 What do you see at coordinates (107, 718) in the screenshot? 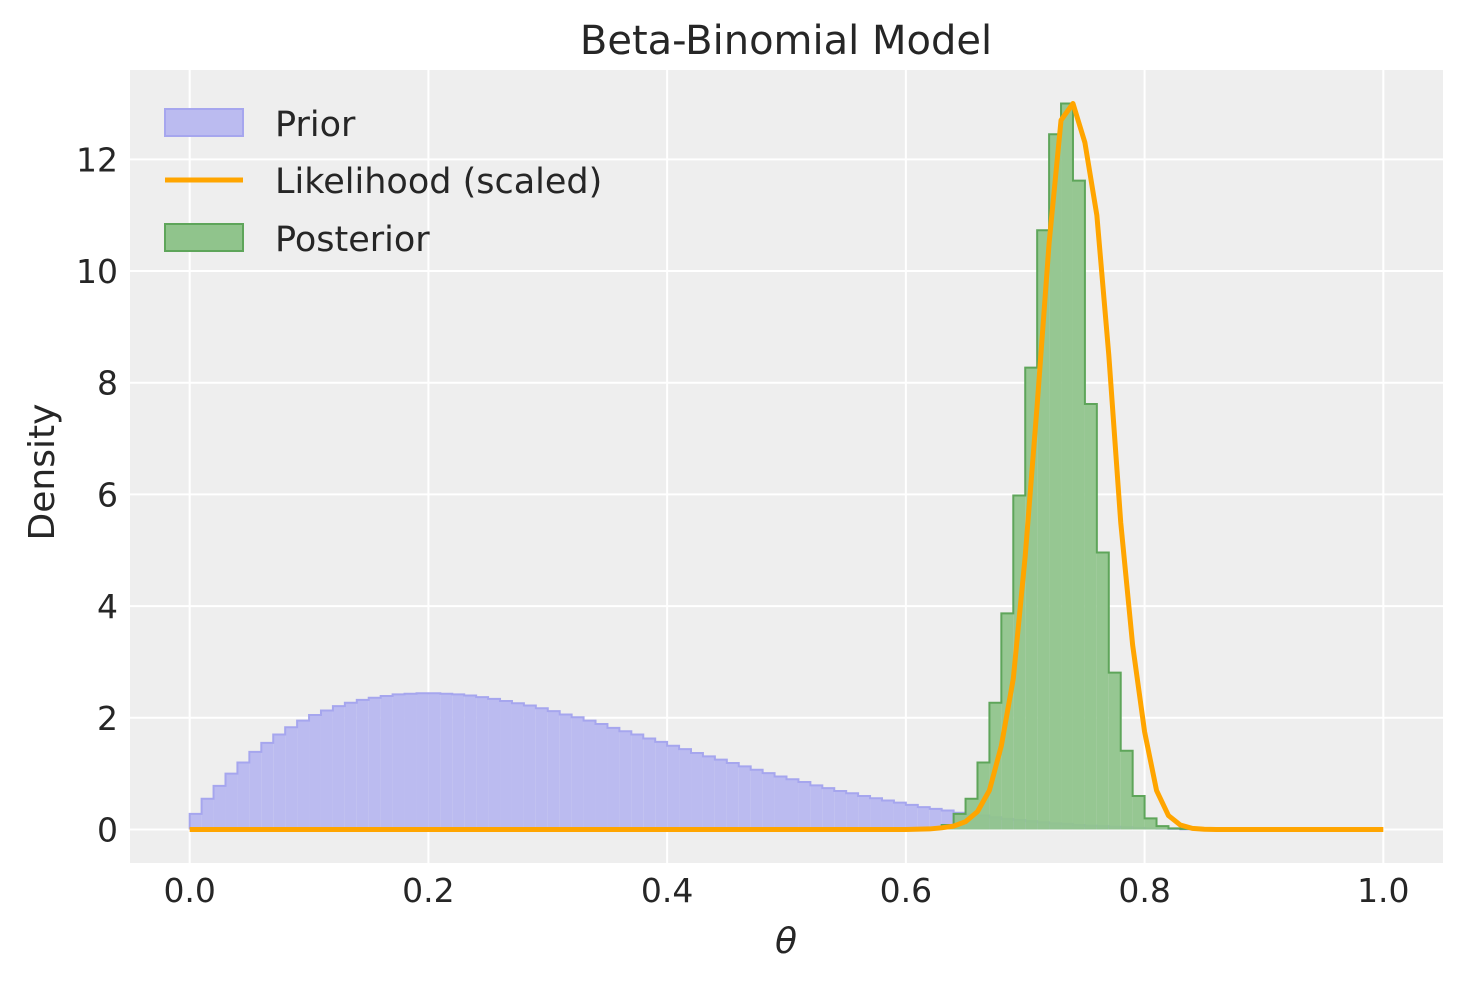
I see `y-tick-label: 2` at bounding box center [107, 718].